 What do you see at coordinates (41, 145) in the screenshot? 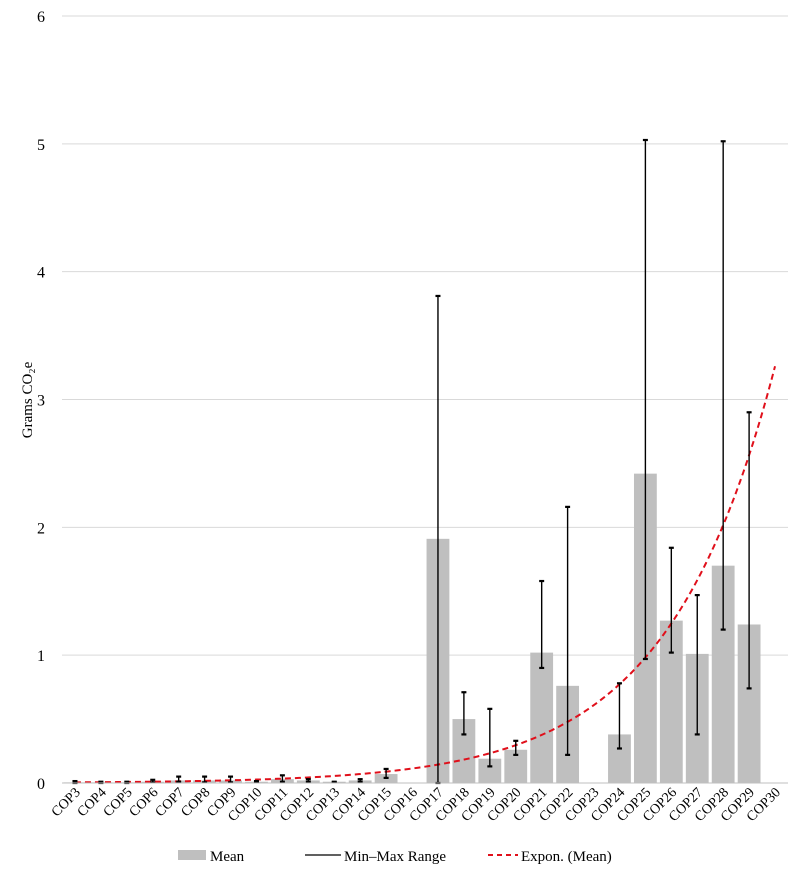
I see `y-tick-label: 5` at bounding box center [41, 145].